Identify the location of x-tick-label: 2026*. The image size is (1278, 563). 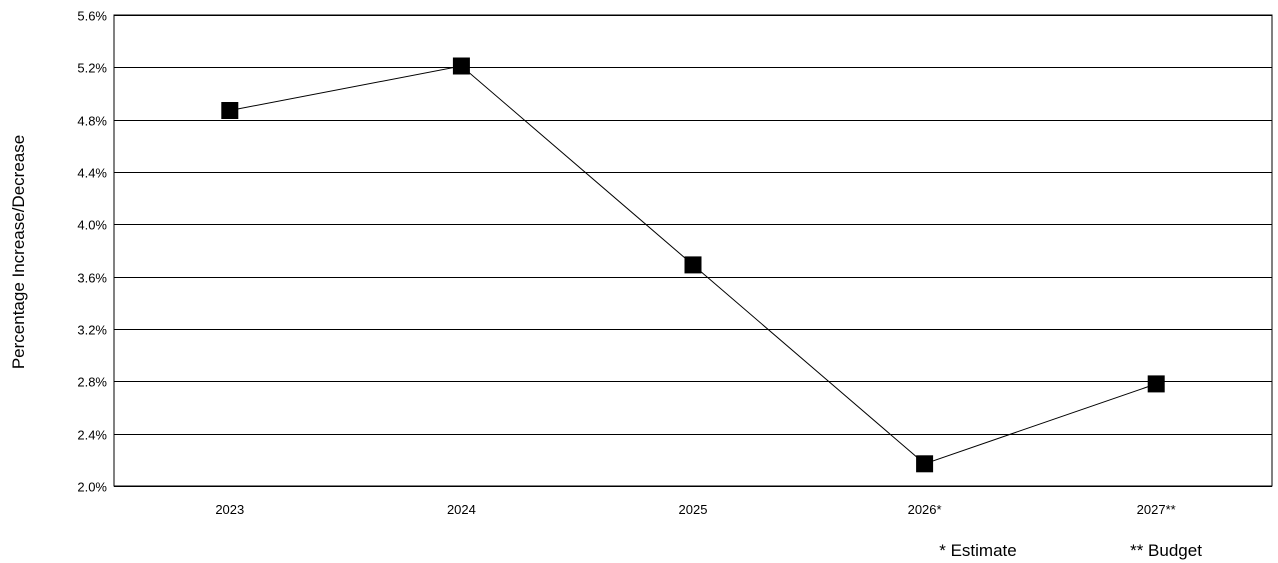
(925, 509).